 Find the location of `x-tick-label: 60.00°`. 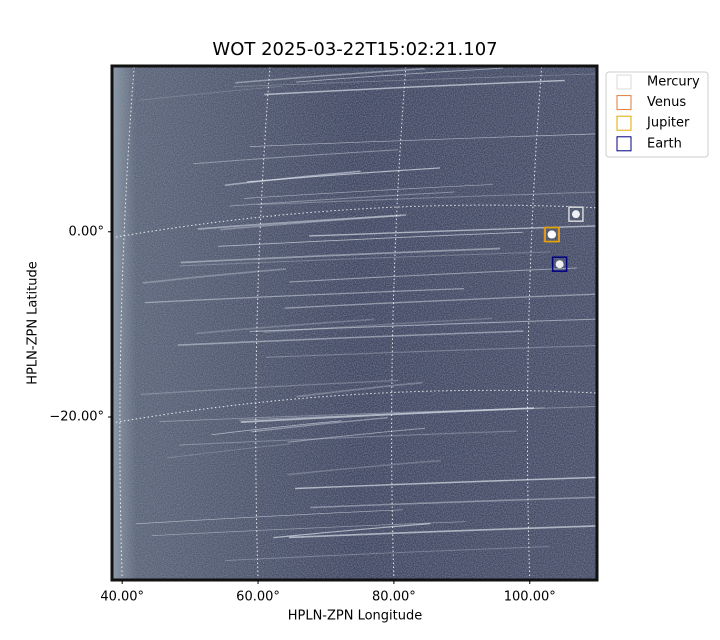

x-tick-label: 60.00° is located at coordinates (258, 597).